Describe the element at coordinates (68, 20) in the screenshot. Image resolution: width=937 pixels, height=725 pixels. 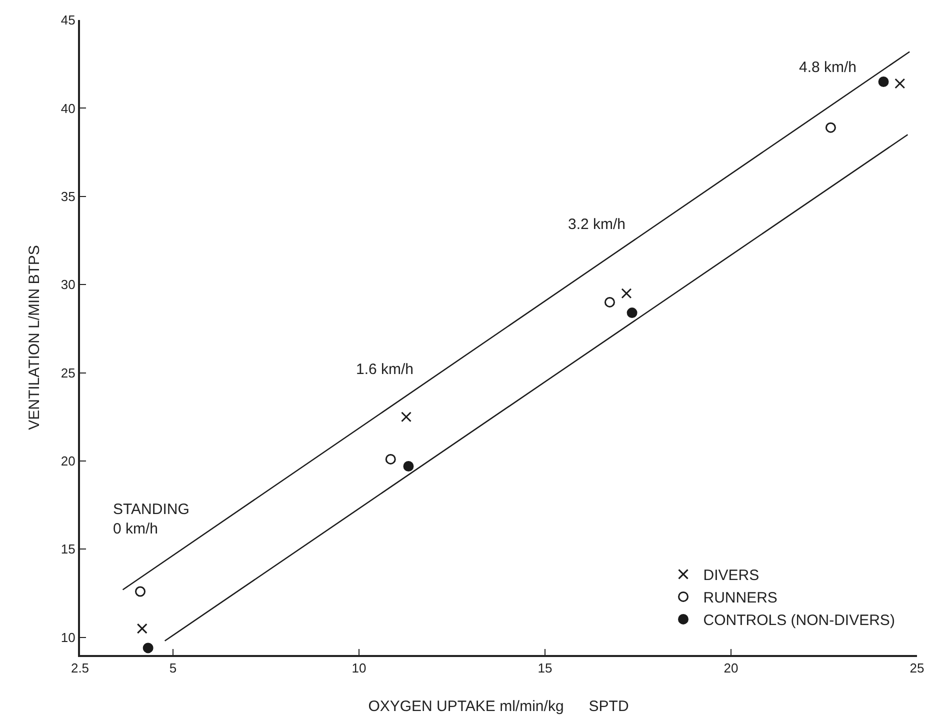
I see `y-tick-label: 45` at that location.